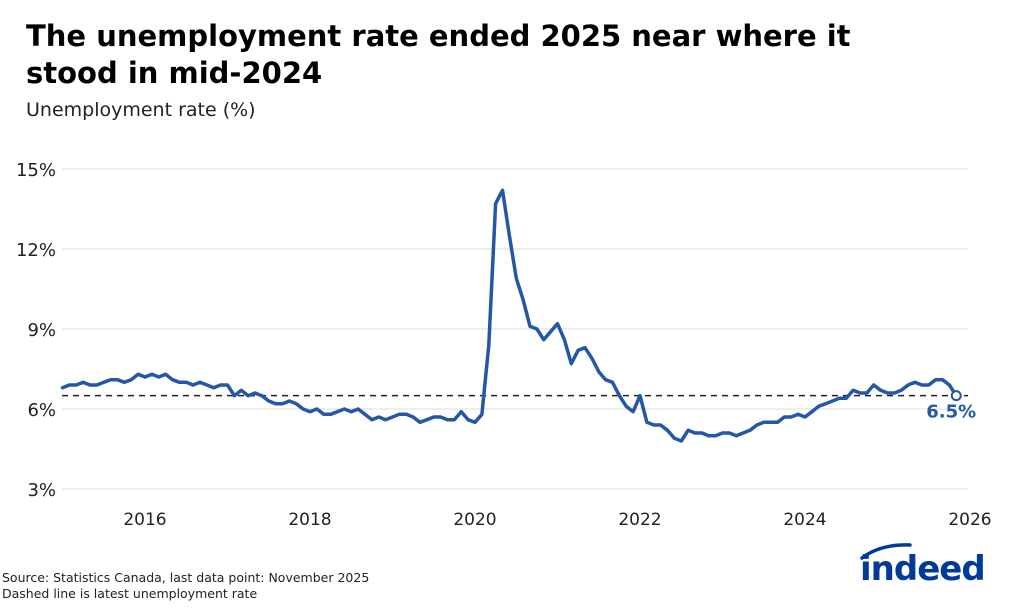  I want to click on last-data-point-marker, so click(956, 396).